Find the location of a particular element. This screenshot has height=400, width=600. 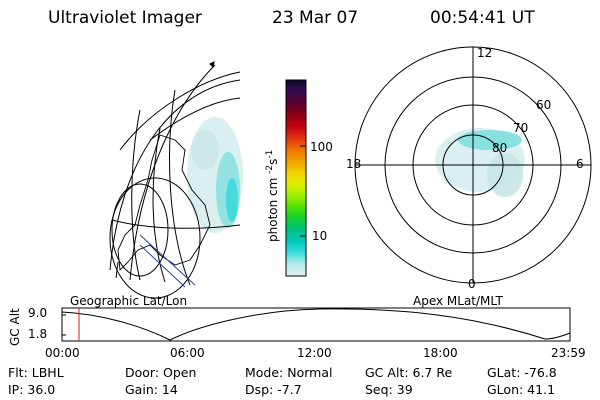

instrument-title: Ultraviolet Imager is located at coordinates (125, 18).